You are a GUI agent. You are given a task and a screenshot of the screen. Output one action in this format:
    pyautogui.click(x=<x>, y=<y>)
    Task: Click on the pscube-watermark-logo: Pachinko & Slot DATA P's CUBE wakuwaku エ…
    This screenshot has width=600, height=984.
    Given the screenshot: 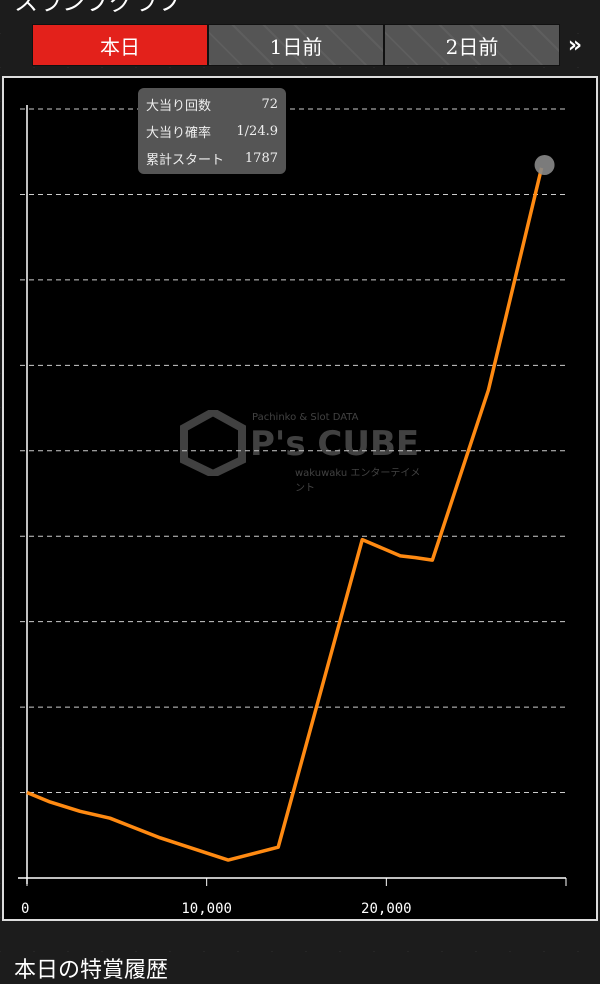 What is the action you would take?
    pyautogui.click(x=305, y=450)
    